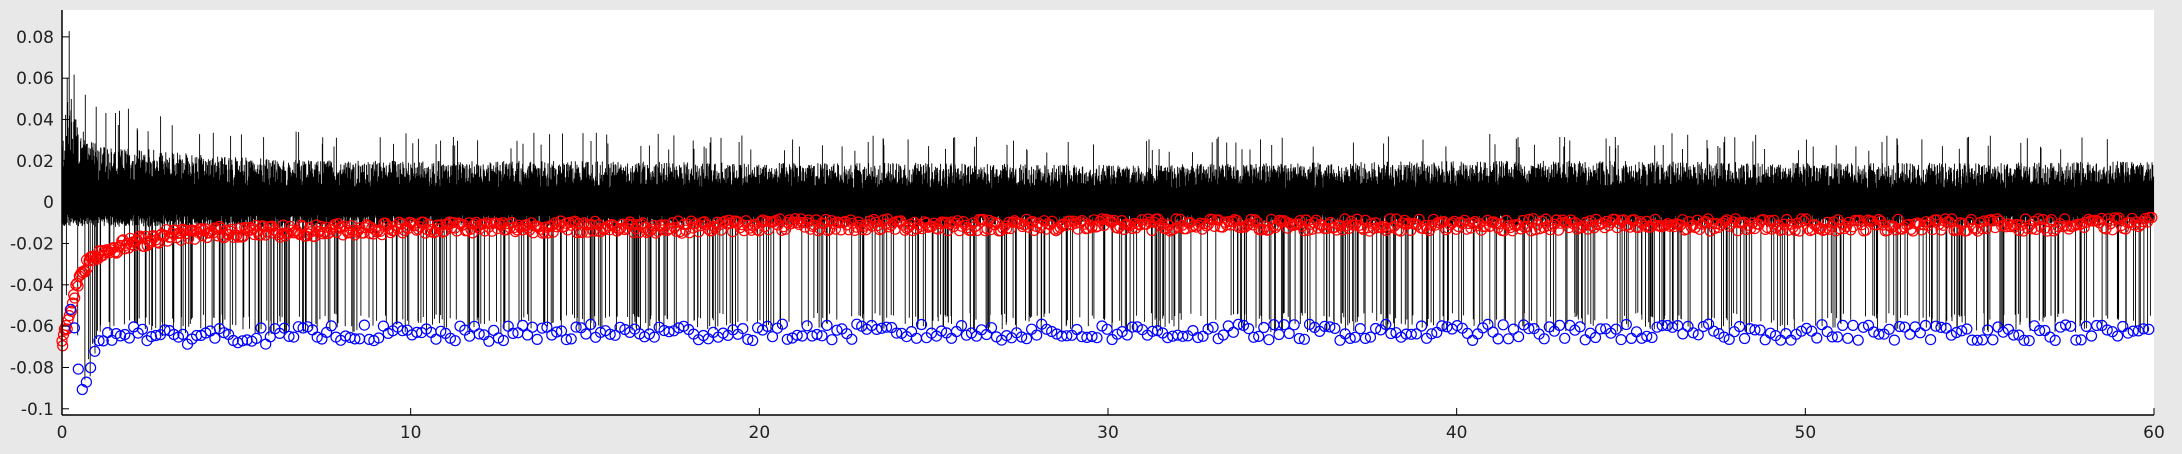  I want to click on x-tick-label: 0, so click(62, 433).